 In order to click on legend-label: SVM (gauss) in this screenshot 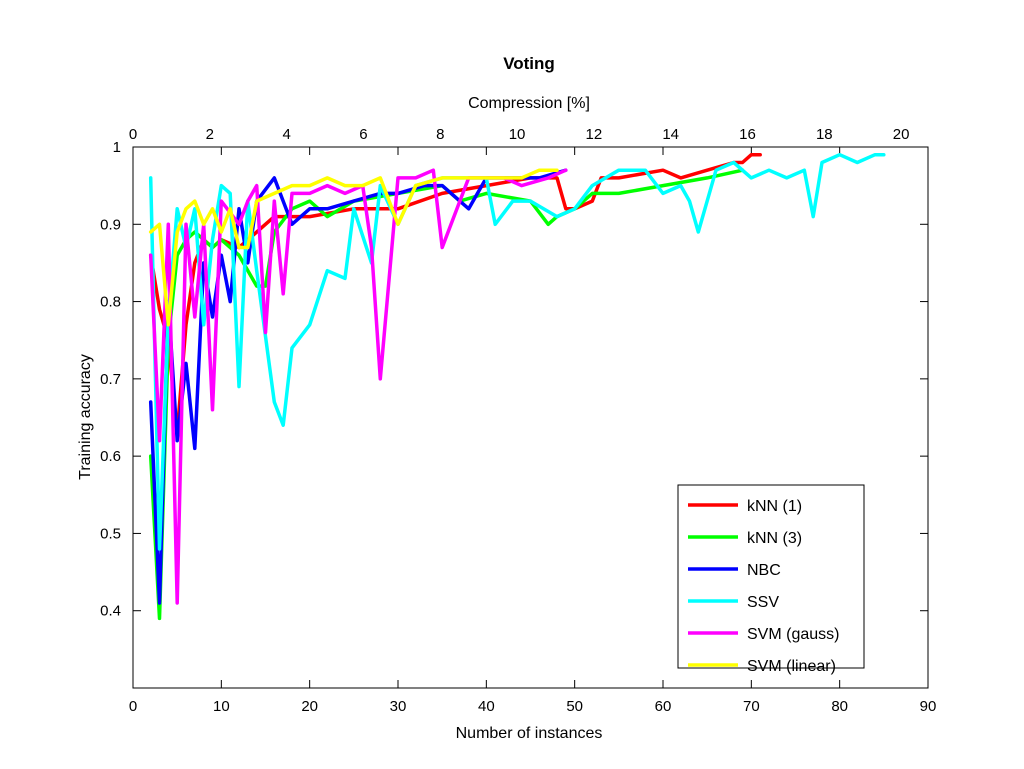, I will do `click(793, 634)`.